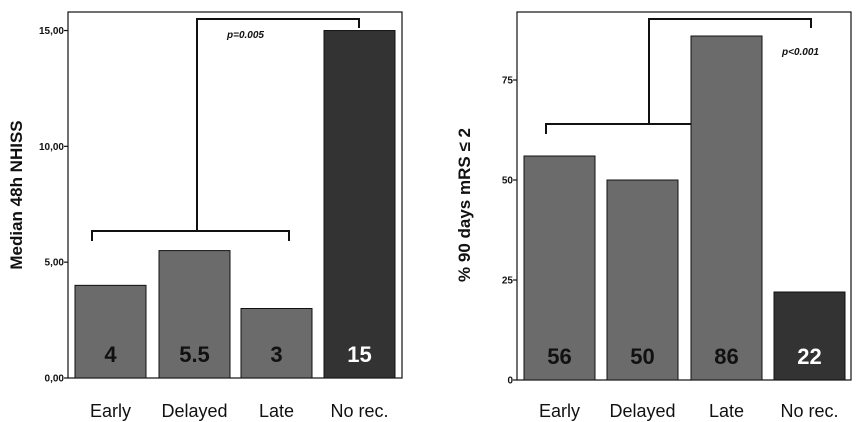 The image size is (857, 422). Describe the element at coordinates (16, 194) in the screenshot. I see `y-axis-label: Median 48h NHISS` at that location.